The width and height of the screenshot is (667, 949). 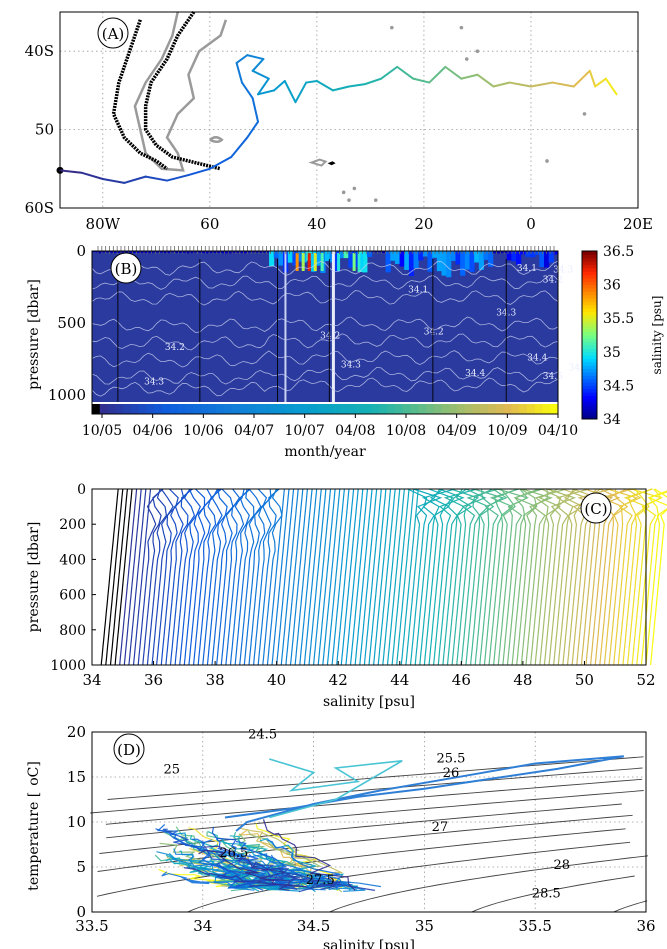 I want to click on panel-c-label-circle, so click(x=596, y=508).